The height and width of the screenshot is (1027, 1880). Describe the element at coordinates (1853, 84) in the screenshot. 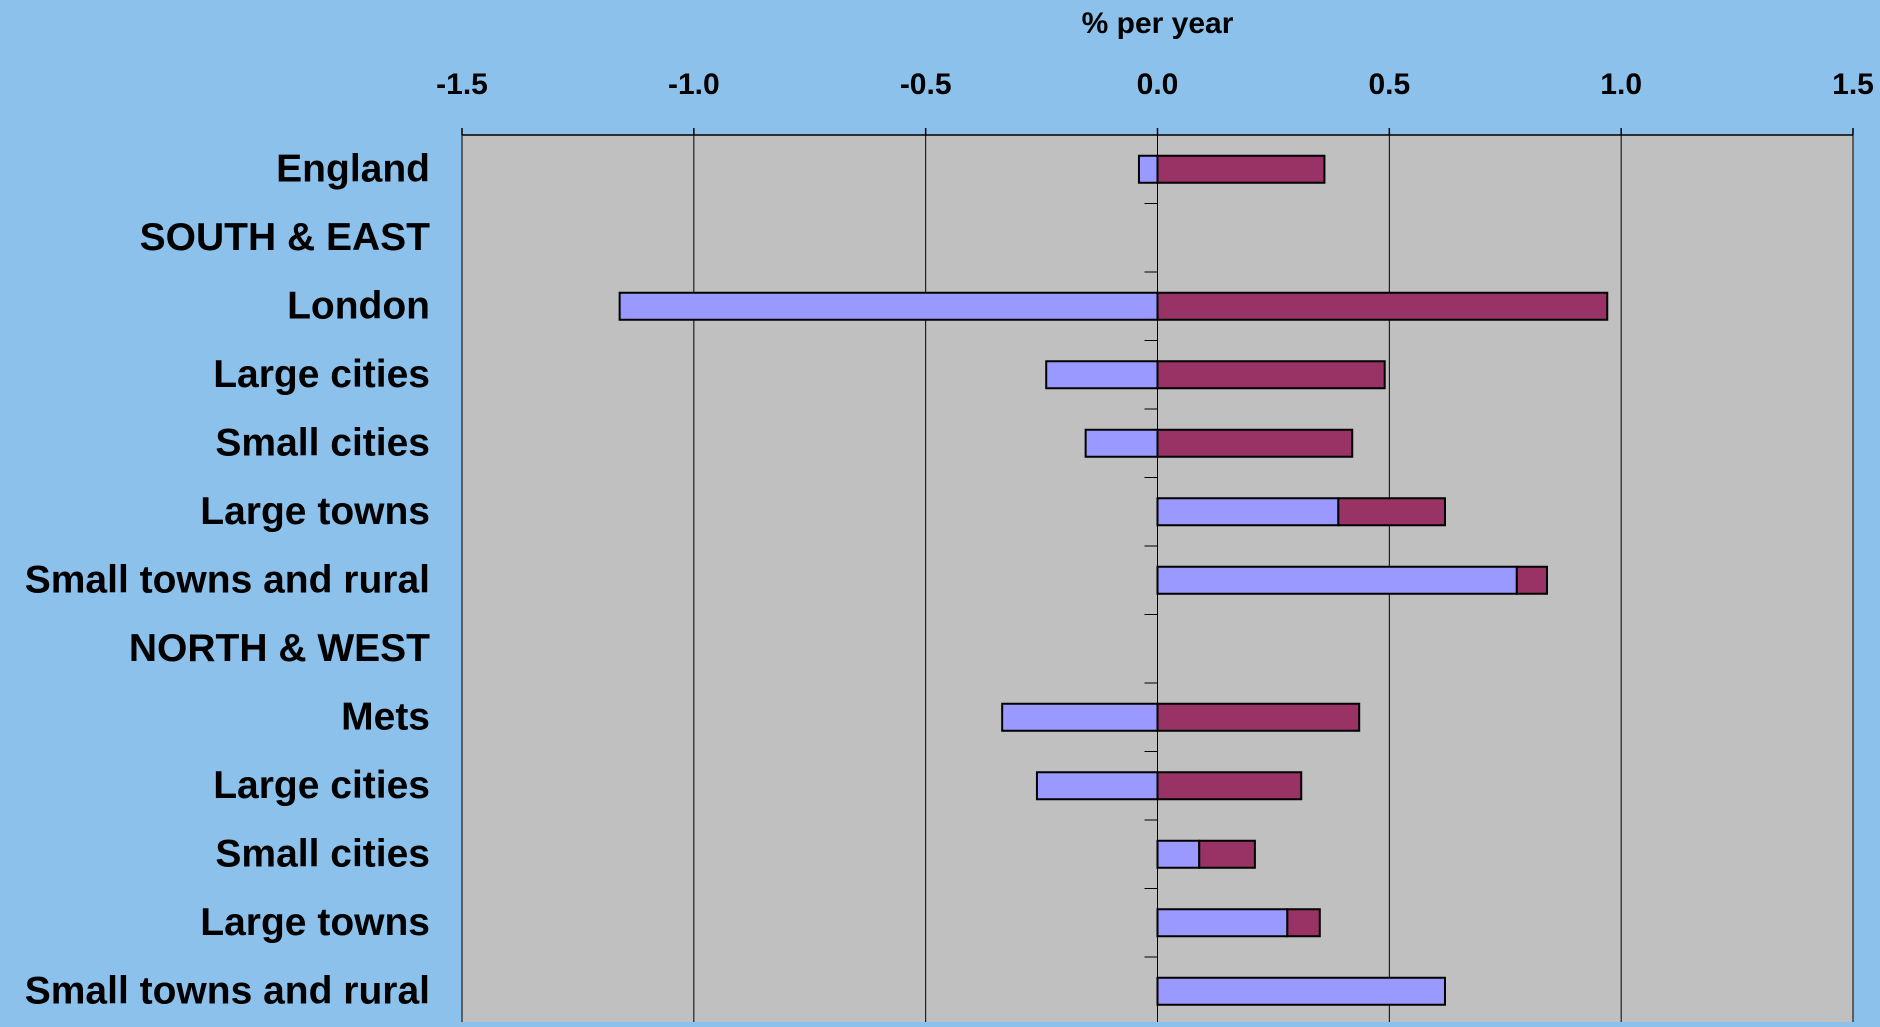

I see `x-tick-label: 1.5` at that location.